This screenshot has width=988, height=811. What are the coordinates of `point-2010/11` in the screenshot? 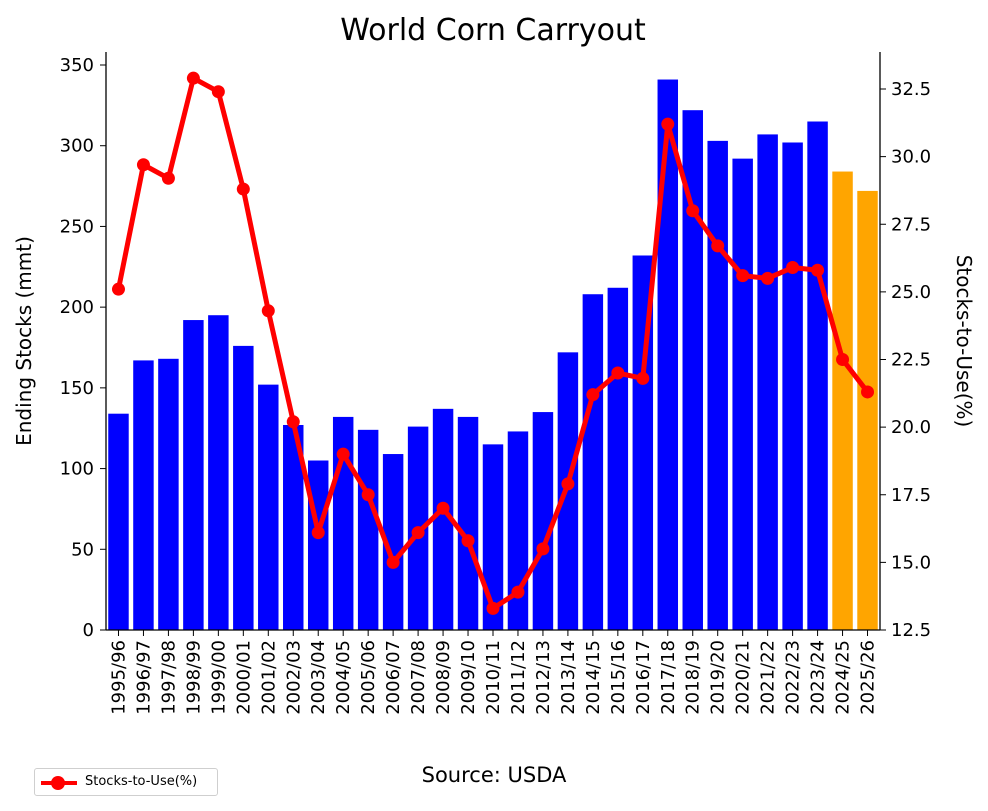 It's located at (493, 608).